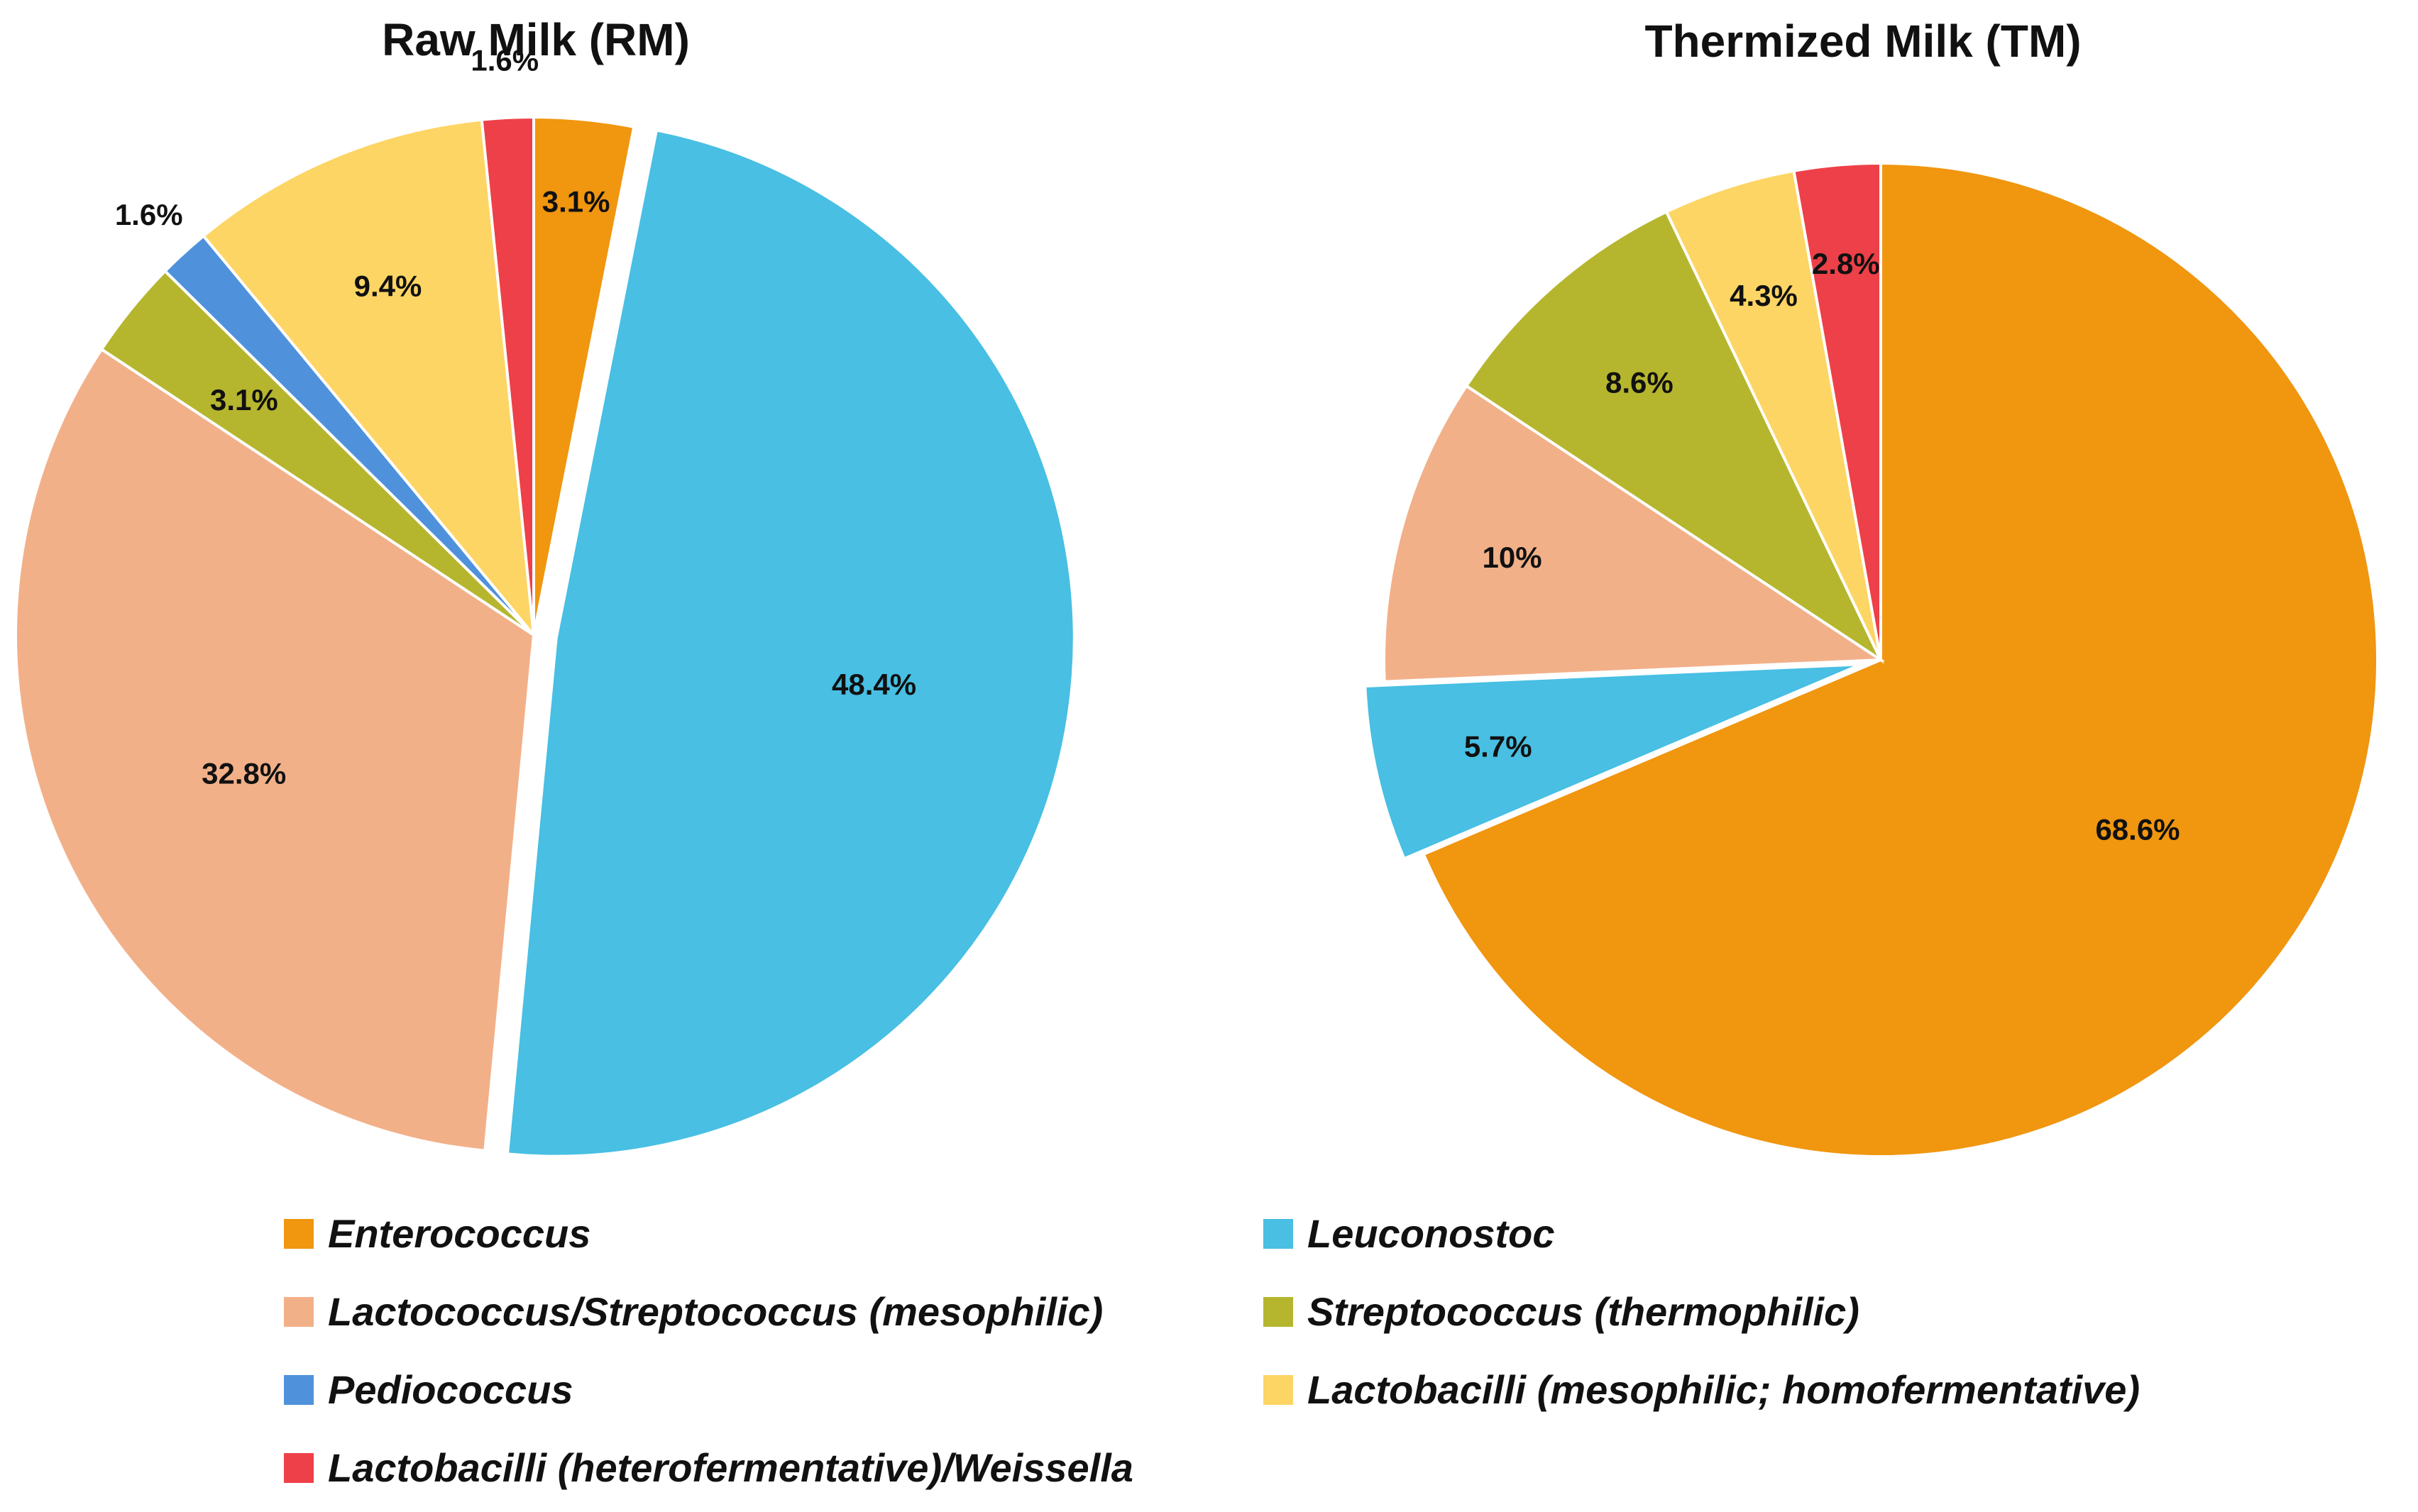  Describe the element at coordinates (1278, 1234) in the screenshot. I see `legend-swatch-leuconostoc` at that location.